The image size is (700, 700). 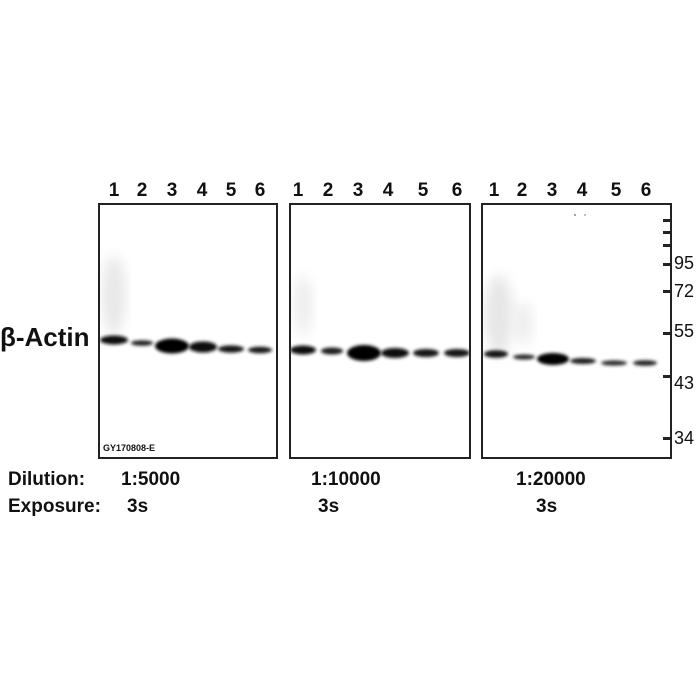 What do you see at coordinates (151, 479) in the screenshot?
I see `dilution-value-1: 1:5000` at bounding box center [151, 479].